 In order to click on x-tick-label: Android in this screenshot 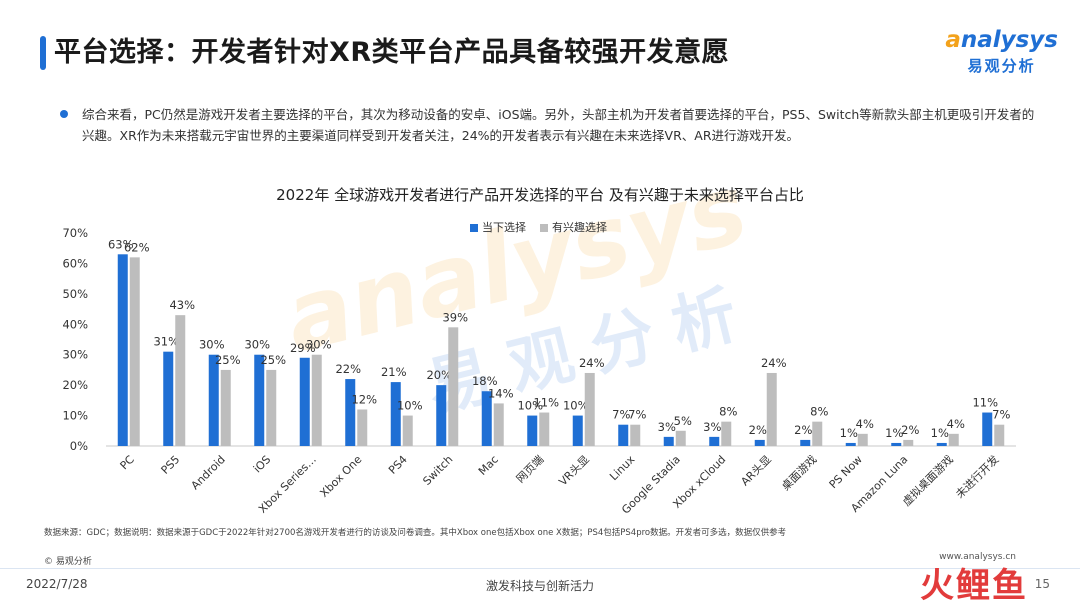, I will do `click(208, 472)`.